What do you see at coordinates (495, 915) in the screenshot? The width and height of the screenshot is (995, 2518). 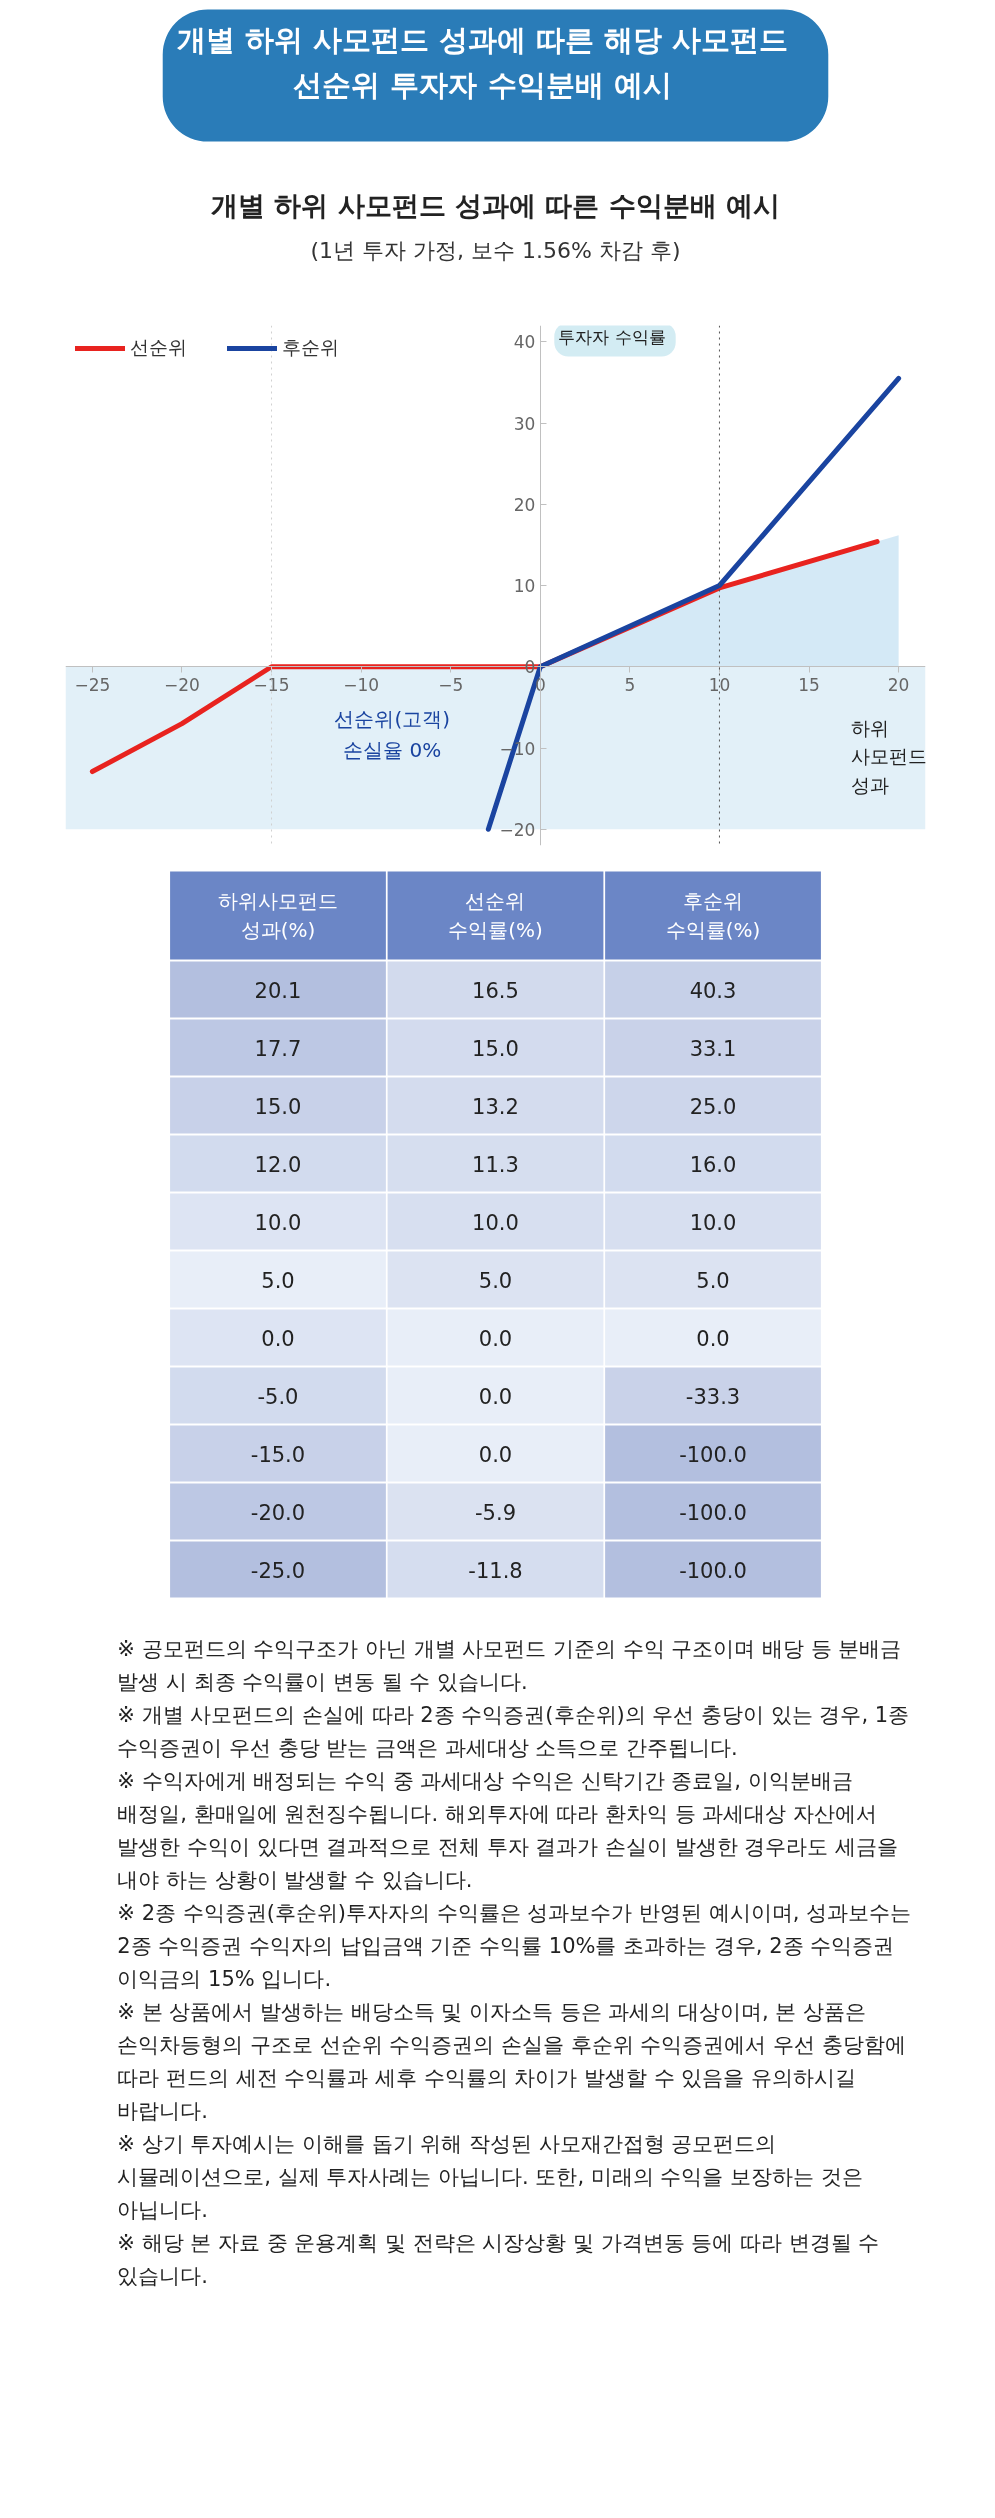 I see `x-tick-label: 선순위 수익률(%)` at bounding box center [495, 915].